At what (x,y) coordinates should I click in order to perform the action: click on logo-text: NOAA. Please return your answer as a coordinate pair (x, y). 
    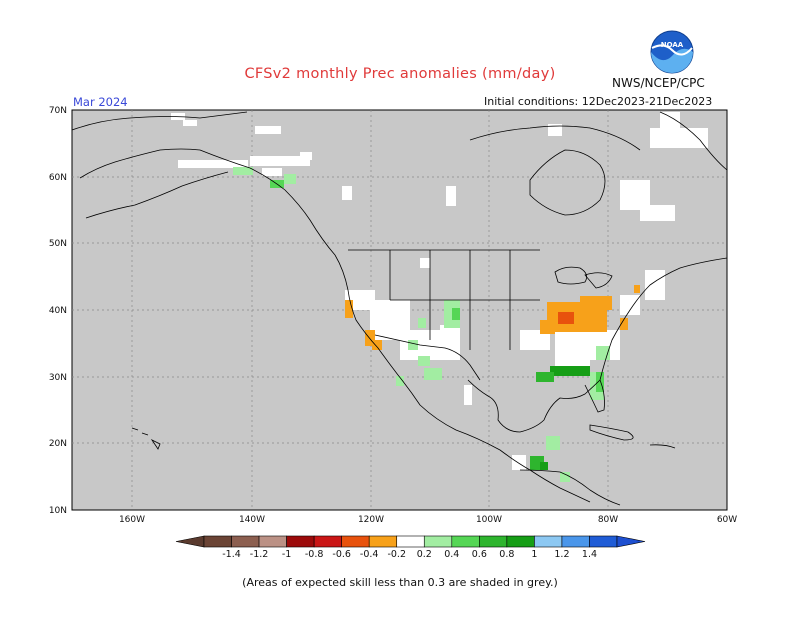
    Looking at the image, I should click on (672, 45).